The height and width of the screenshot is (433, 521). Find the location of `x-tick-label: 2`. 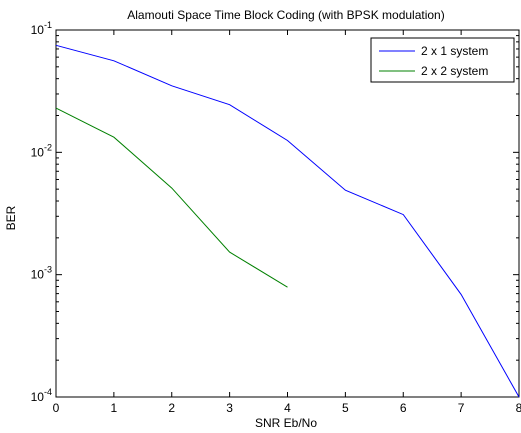

x-tick-label: 2 is located at coordinates (171, 408).